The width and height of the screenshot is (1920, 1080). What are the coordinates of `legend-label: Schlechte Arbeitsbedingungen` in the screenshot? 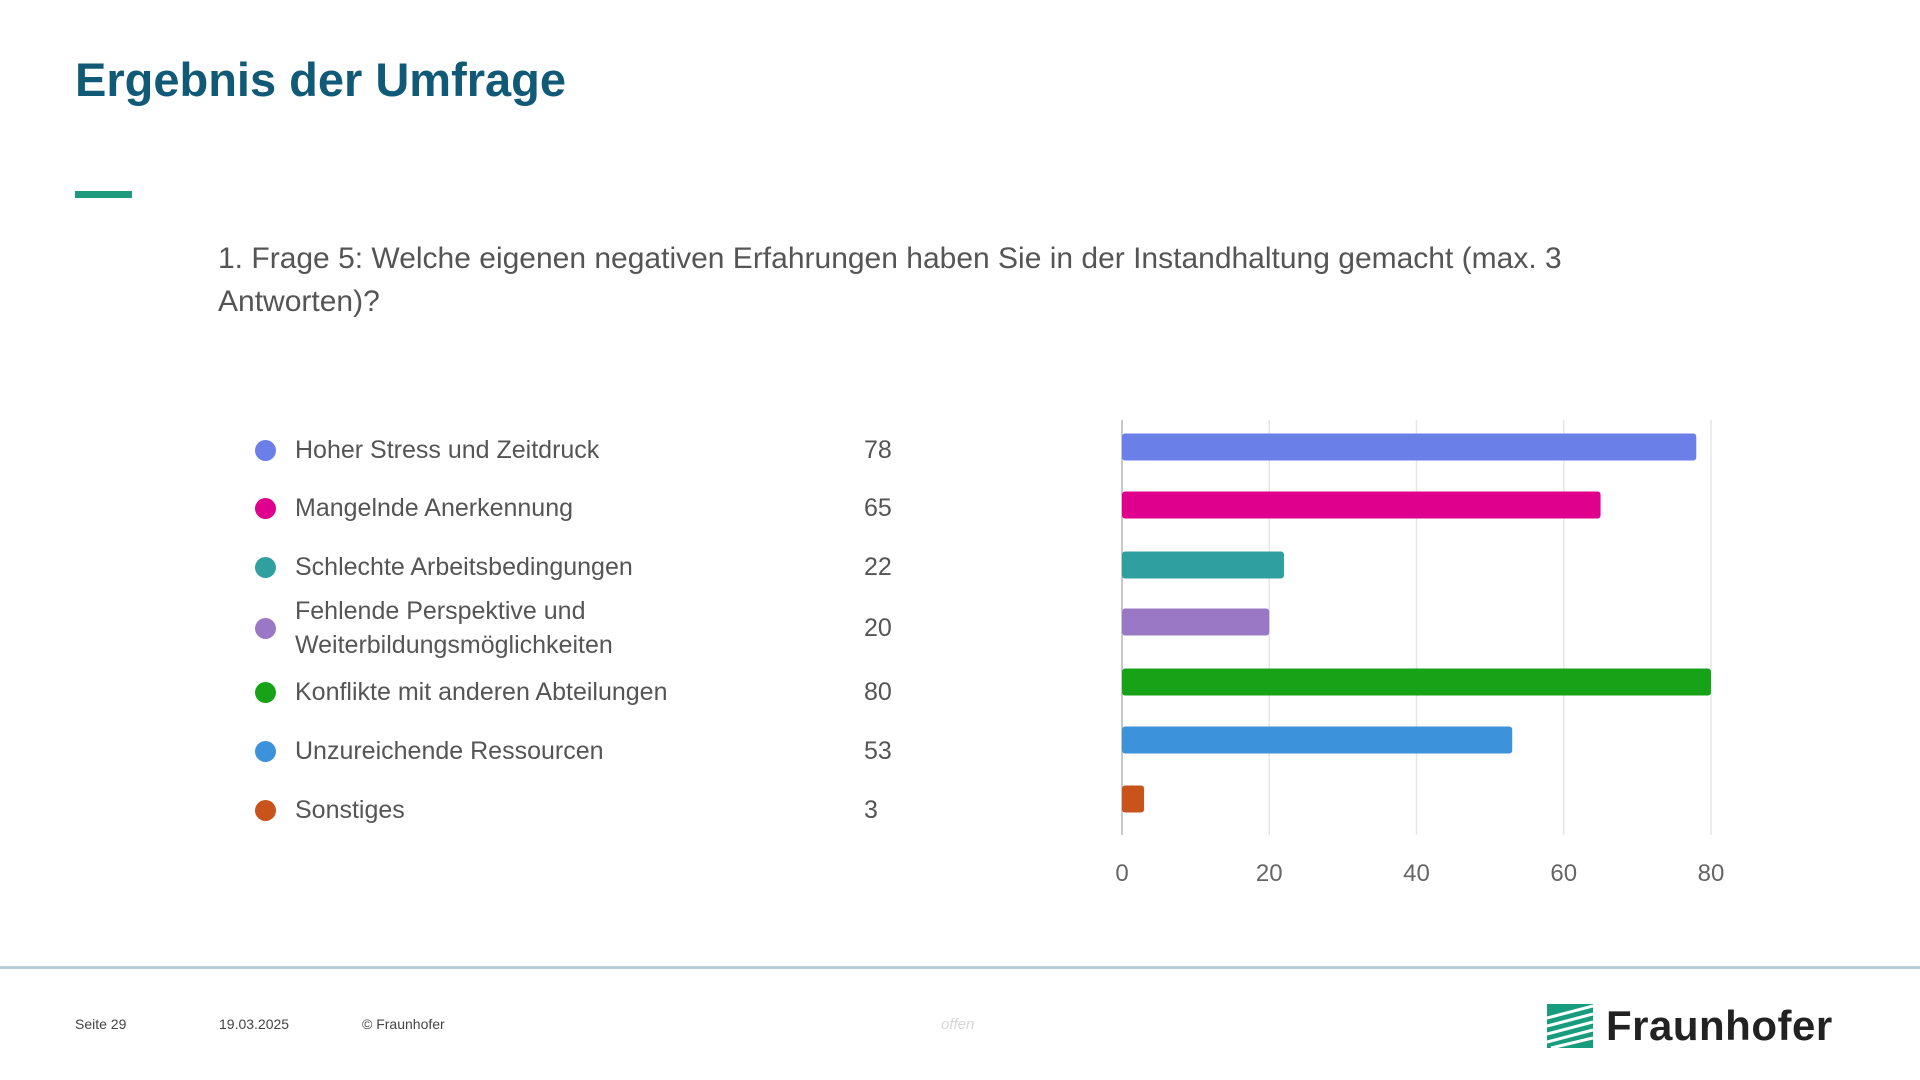 It's located at (464, 567).